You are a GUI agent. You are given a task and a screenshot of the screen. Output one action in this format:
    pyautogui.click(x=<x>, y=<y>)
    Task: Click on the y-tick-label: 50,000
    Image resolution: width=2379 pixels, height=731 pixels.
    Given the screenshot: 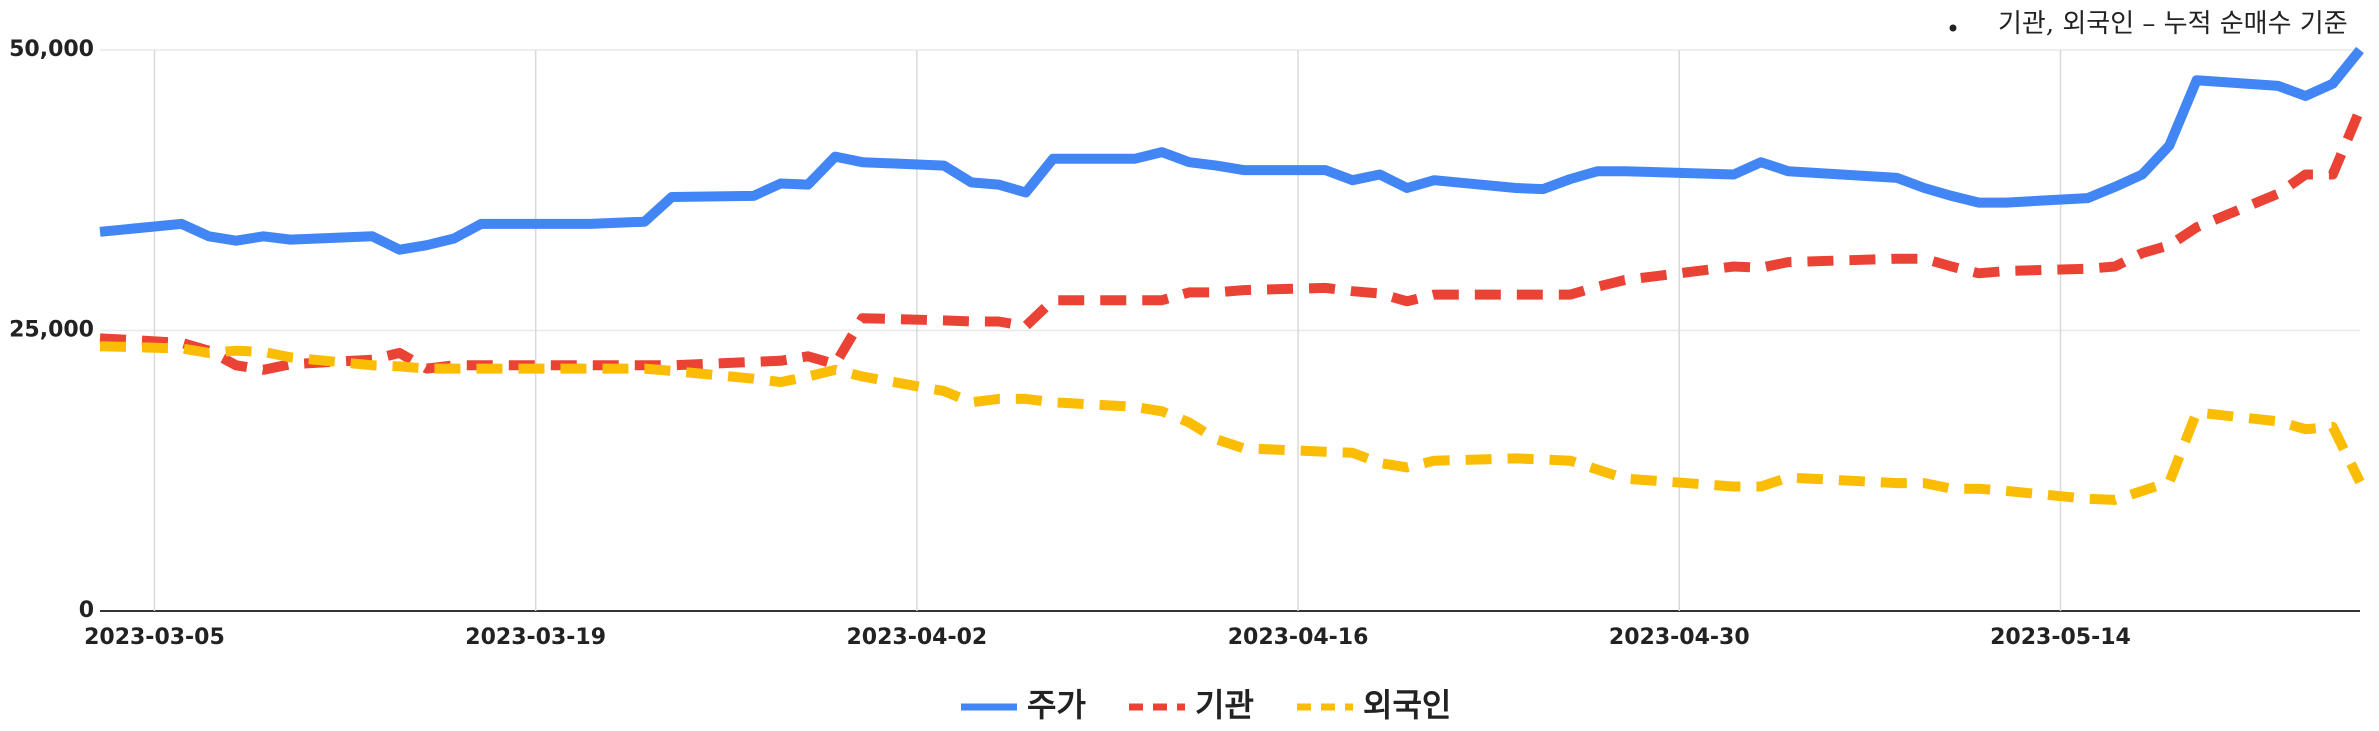 What is the action you would take?
    pyautogui.click(x=51, y=49)
    